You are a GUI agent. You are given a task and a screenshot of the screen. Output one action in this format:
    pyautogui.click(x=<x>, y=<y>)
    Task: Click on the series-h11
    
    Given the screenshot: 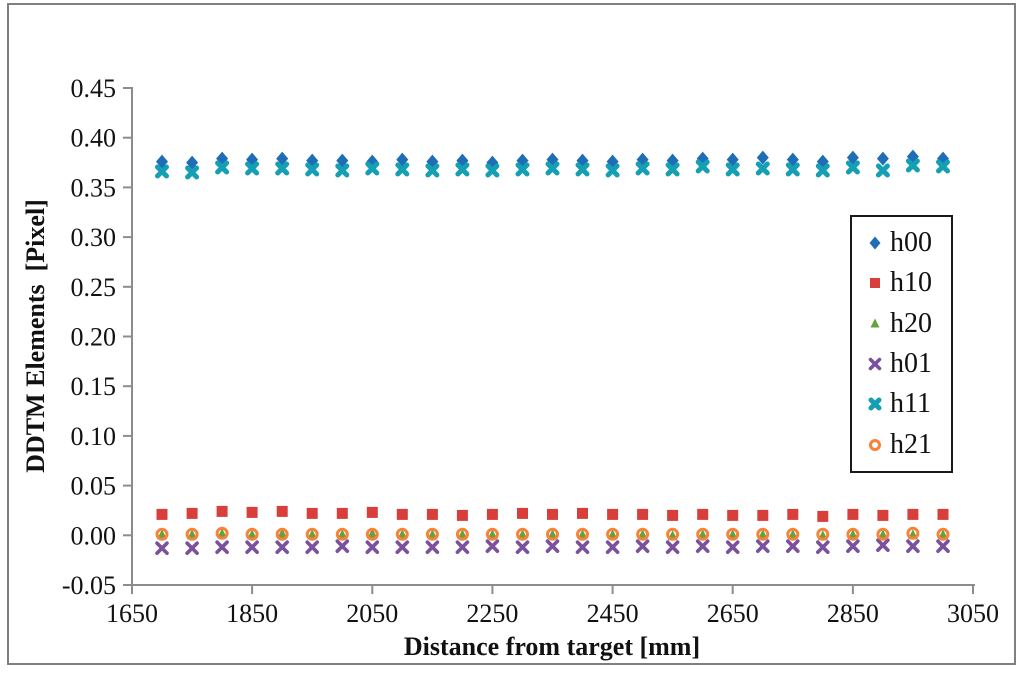 What is the action you would take?
    pyautogui.click(x=552, y=169)
    